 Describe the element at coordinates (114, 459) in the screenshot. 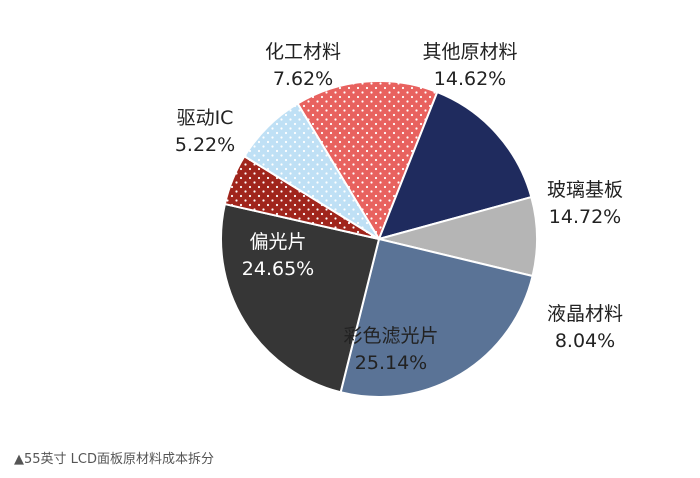

I see `chart-caption: ▲55英寸 LCD面板原材料成本拆分` at that location.